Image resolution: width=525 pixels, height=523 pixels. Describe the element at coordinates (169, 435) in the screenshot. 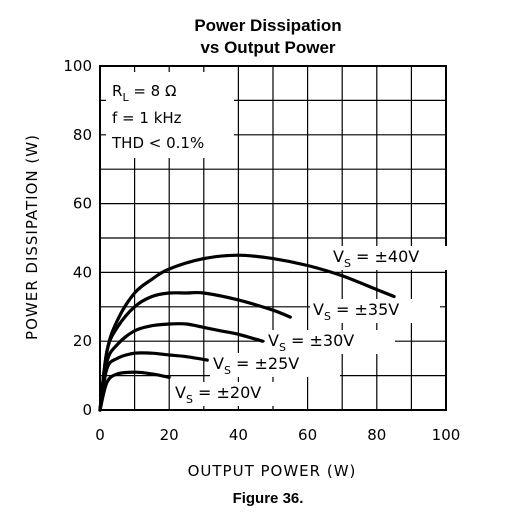

I see `x-tick-label: 20` at that location.